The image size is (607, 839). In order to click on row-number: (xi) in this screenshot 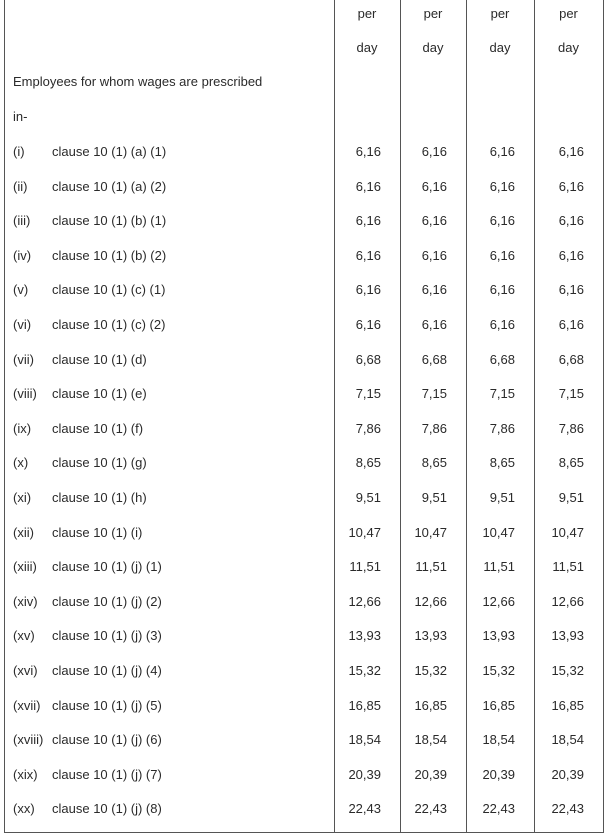, I will do `click(22, 497)`.